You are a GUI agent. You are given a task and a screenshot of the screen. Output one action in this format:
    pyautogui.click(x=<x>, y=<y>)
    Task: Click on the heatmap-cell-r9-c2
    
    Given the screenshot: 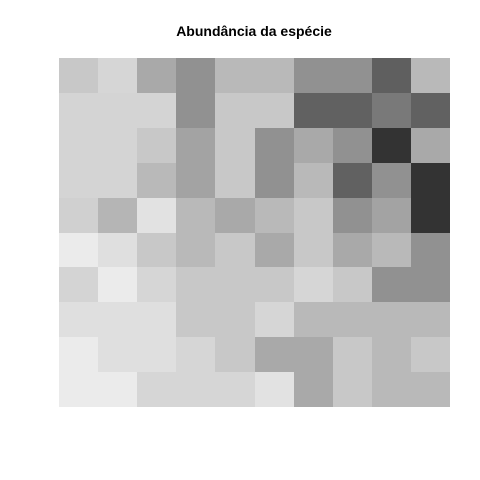 What is the action you would take?
    pyautogui.click(x=117, y=354)
    